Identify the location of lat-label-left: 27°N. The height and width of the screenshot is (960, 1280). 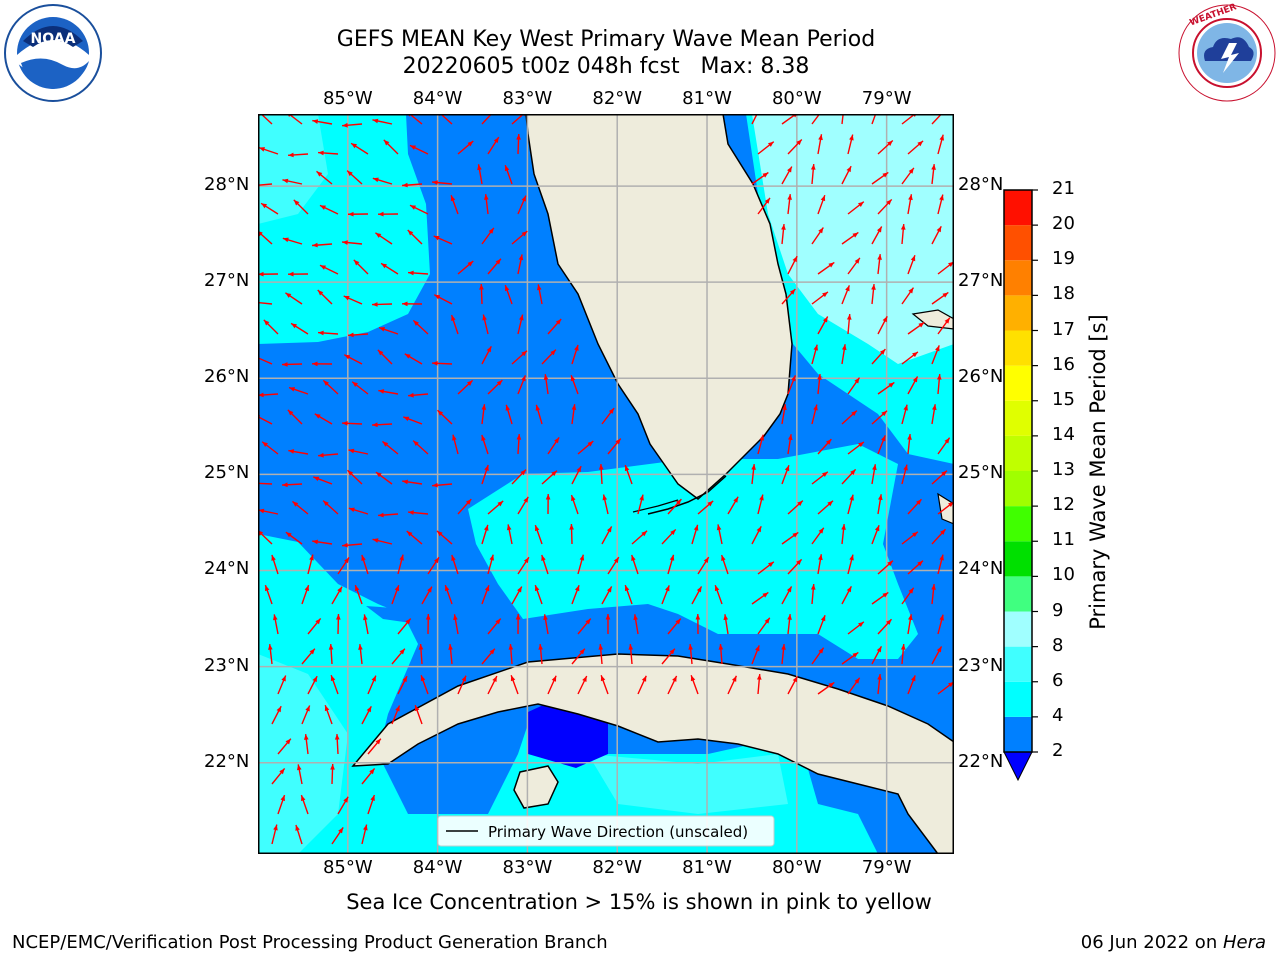
(227, 281).